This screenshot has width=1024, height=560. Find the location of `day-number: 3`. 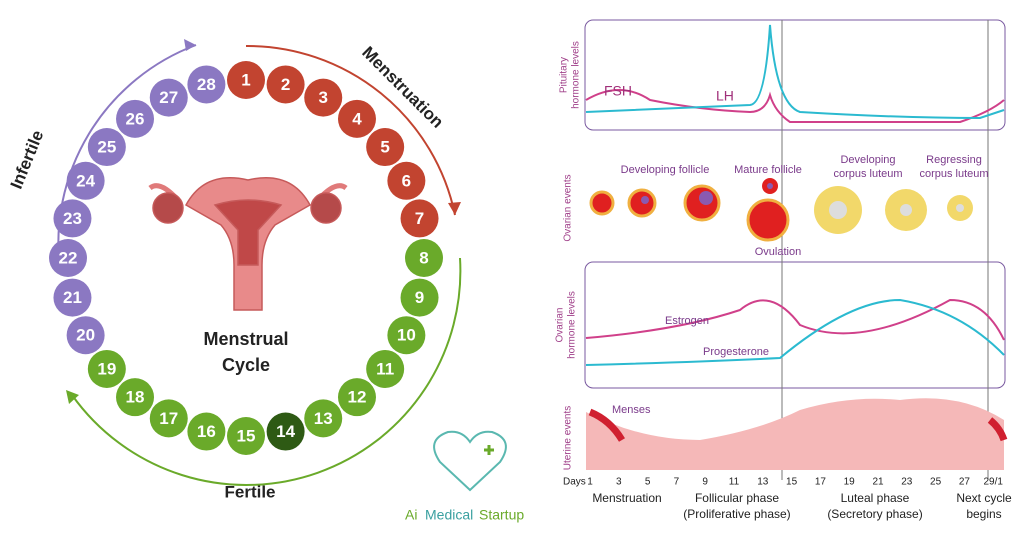

day-number: 3 is located at coordinates (322, 97).